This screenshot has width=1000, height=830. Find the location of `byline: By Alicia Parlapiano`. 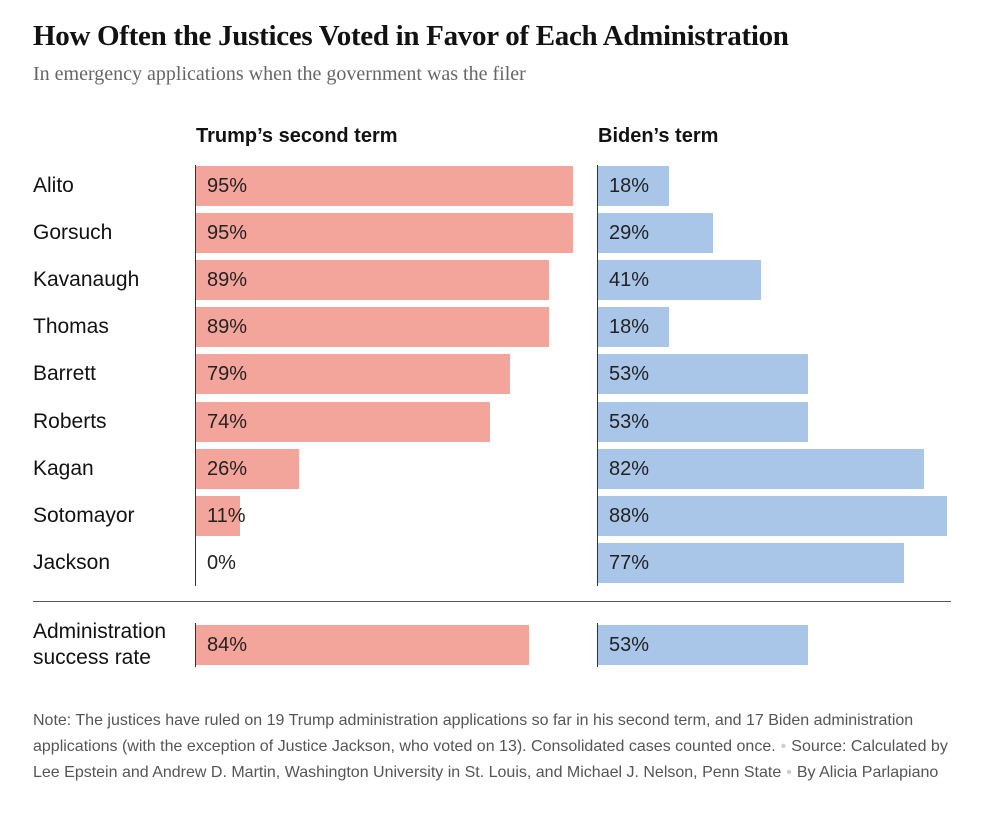

byline: By Alicia Parlapiano is located at coordinates (867, 772).